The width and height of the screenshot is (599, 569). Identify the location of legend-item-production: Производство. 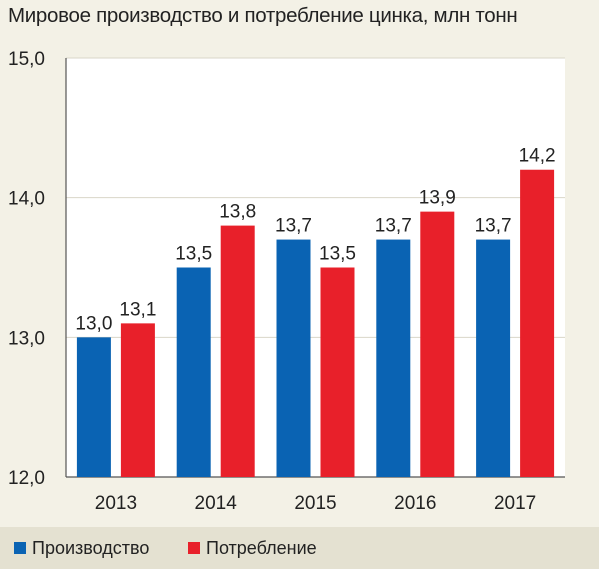
(81, 548).